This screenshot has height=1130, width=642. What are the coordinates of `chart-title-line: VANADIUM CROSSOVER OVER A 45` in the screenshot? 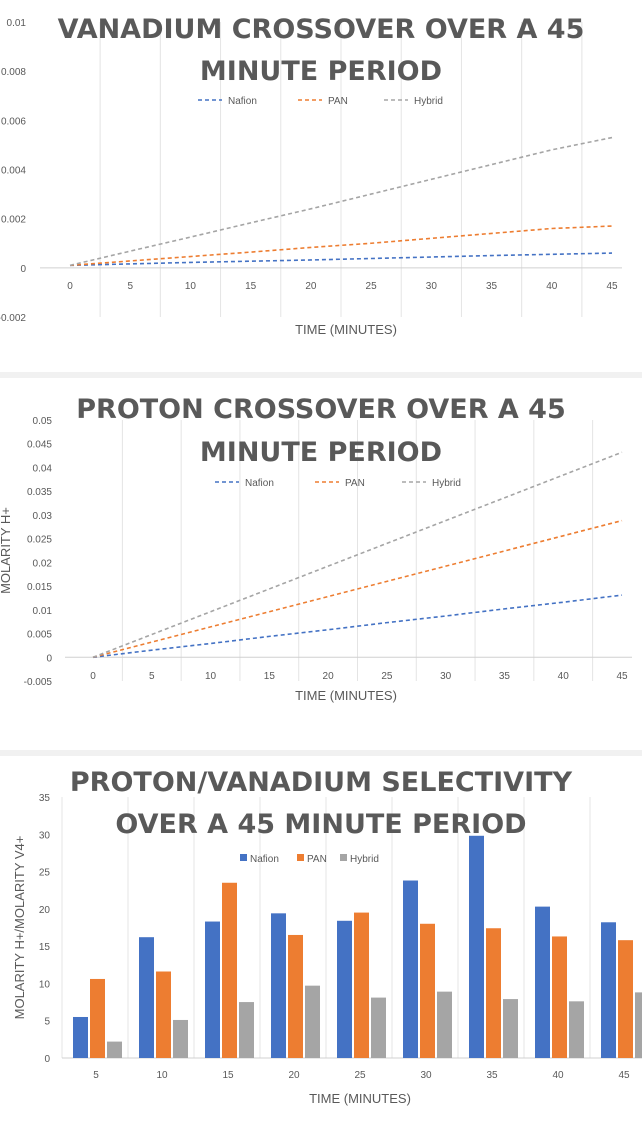 It's located at (321, 29).